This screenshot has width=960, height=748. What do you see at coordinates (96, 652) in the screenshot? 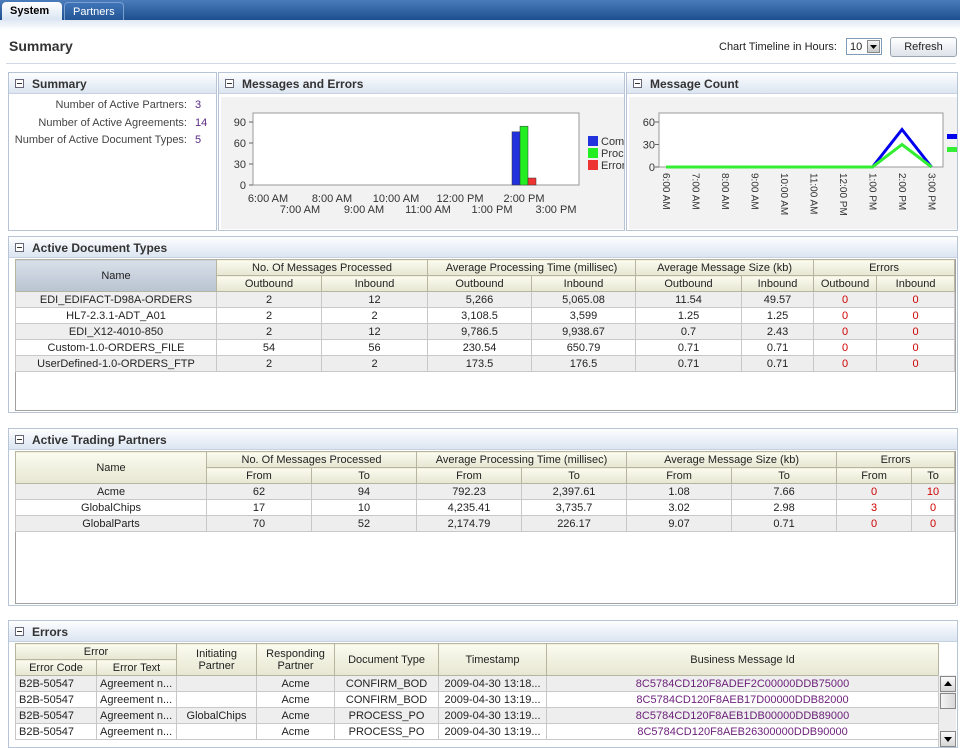
I see `group-header: Error` at bounding box center [96, 652].